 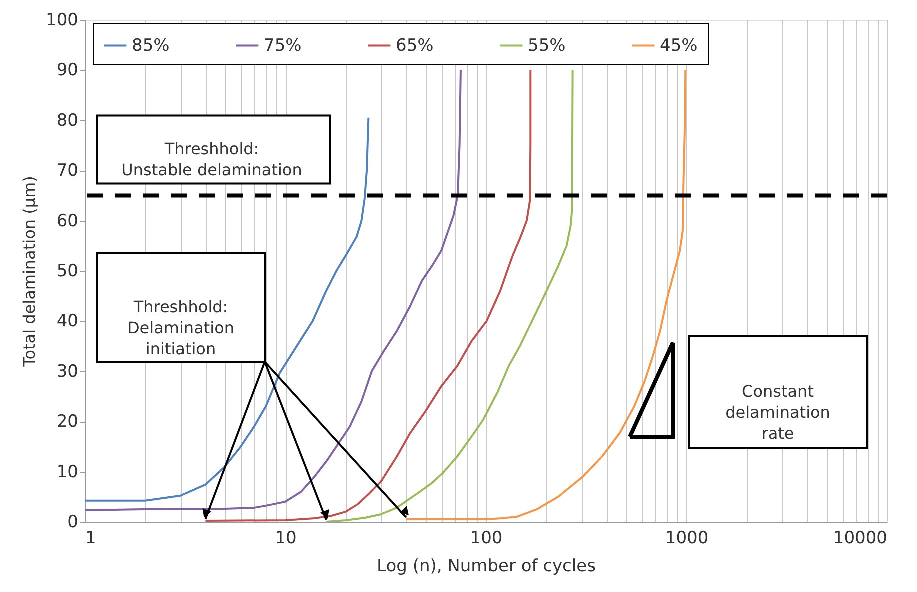 I want to click on x-tick-label: 100, so click(x=486, y=538).